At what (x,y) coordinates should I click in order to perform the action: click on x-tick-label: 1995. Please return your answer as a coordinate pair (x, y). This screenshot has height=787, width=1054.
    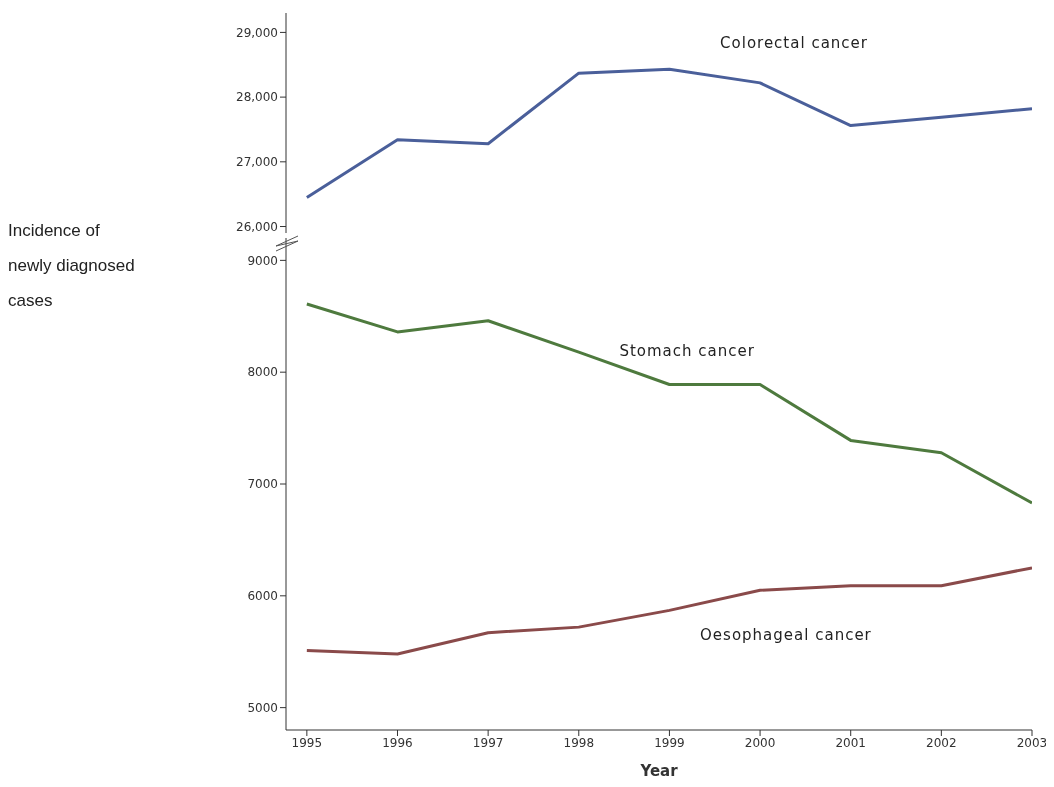
    Looking at the image, I should click on (307, 742).